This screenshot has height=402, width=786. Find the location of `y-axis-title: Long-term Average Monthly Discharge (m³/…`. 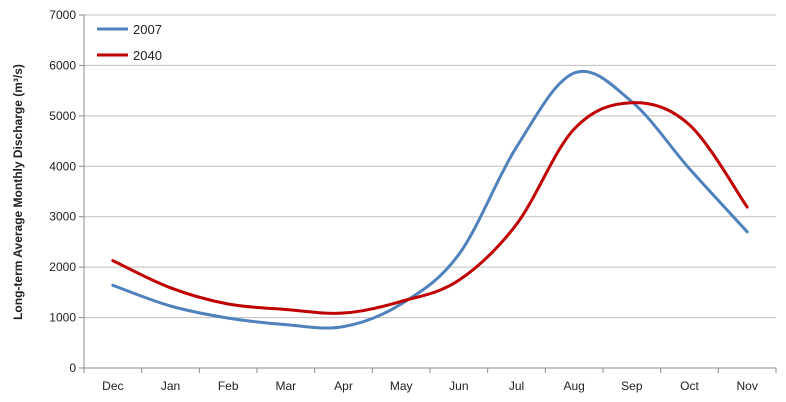

y-axis-title: Long-term Average Monthly Discharge (m³/… is located at coordinates (18, 192).